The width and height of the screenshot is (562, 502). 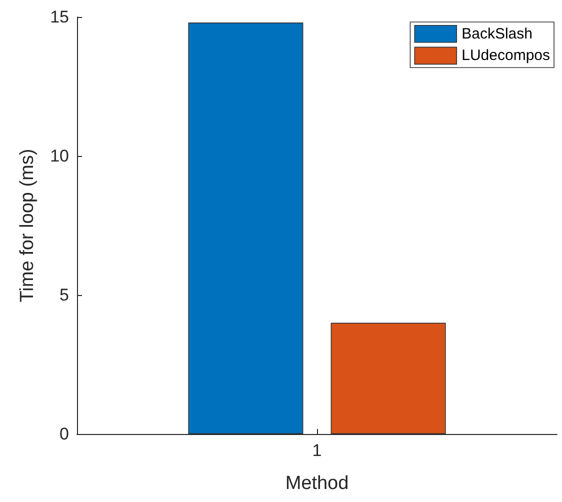 I want to click on x-tick-label: 1, so click(x=317, y=450).